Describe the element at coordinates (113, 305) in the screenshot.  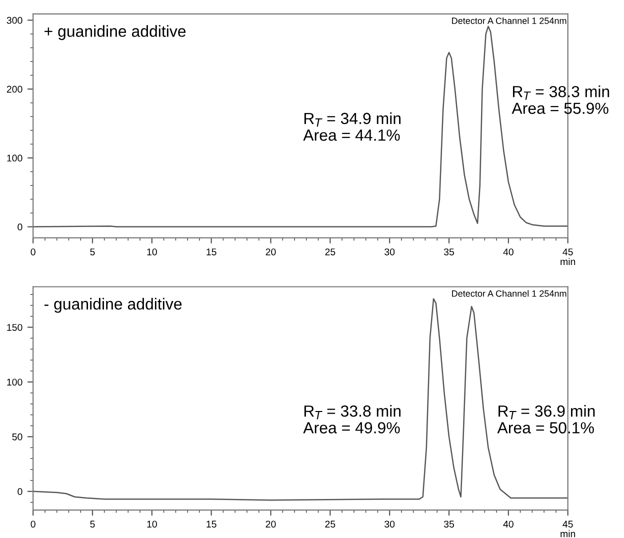
I see `text: - guanidine additive` at that location.